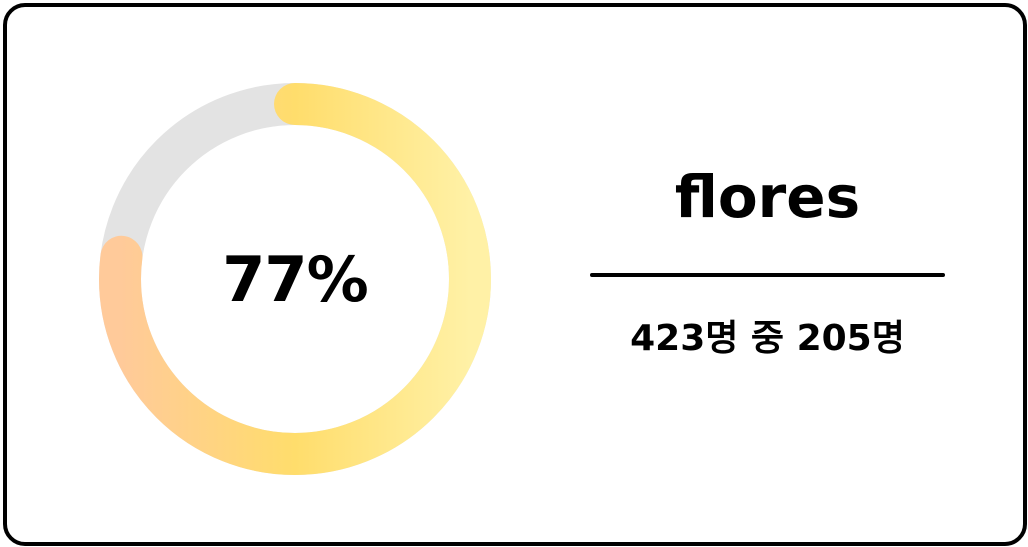  What do you see at coordinates (767, 260) in the screenshot?
I see `info-panel: flores 423명 중 205명` at bounding box center [767, 260].